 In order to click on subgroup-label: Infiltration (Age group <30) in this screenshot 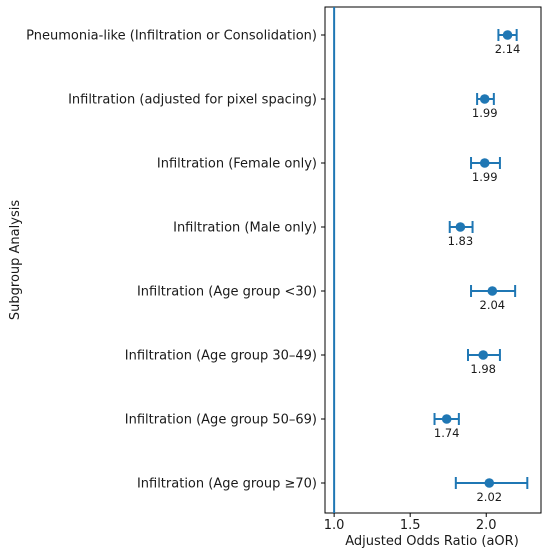, I will do `click(227, 292)`.